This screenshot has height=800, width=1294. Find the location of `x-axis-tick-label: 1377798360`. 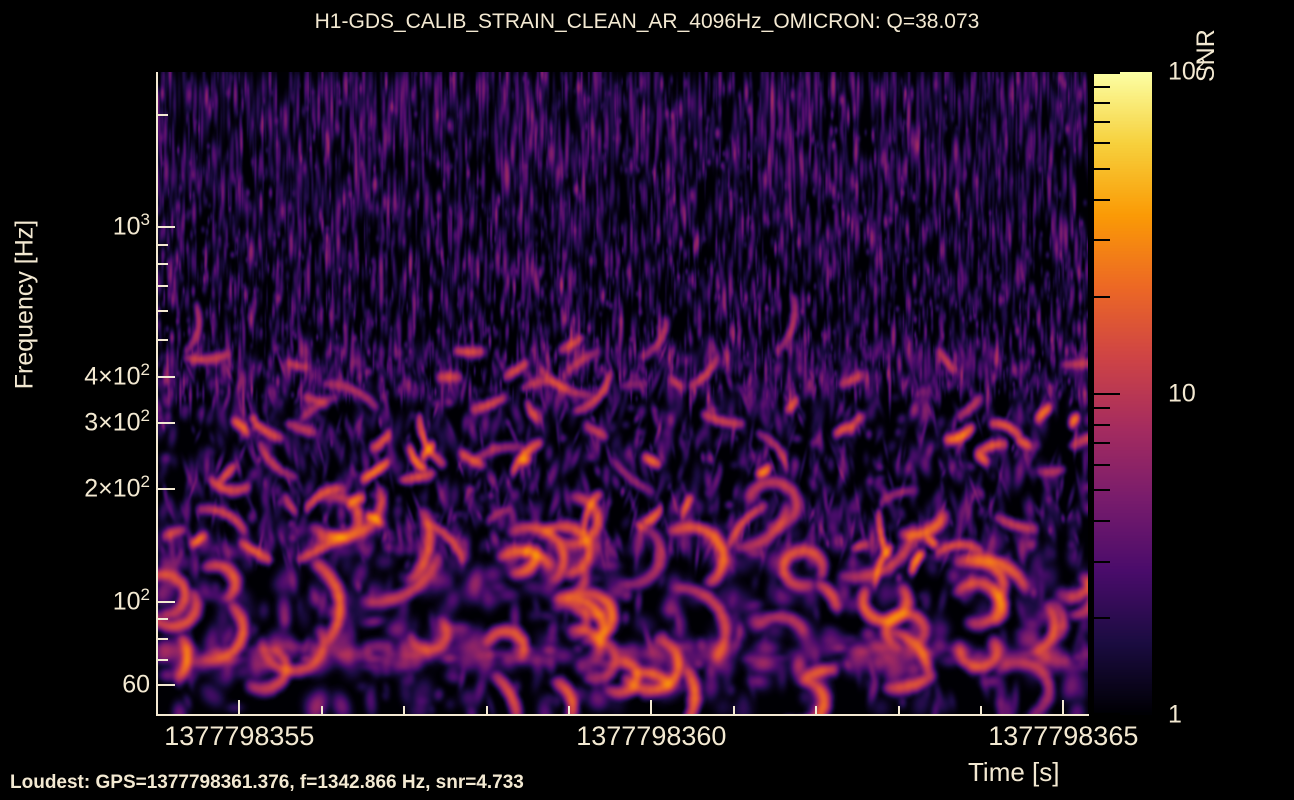

x-axis-tick-label: 1377798360 is located at coordinates (651, 736).